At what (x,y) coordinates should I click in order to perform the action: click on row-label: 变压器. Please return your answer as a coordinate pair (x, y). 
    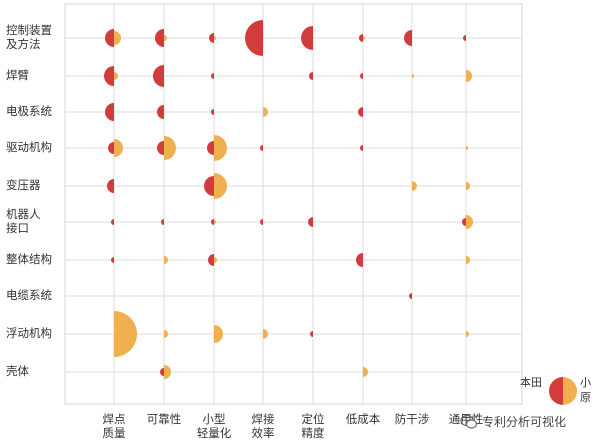
    Looking at the image, I should click on (23, 185).